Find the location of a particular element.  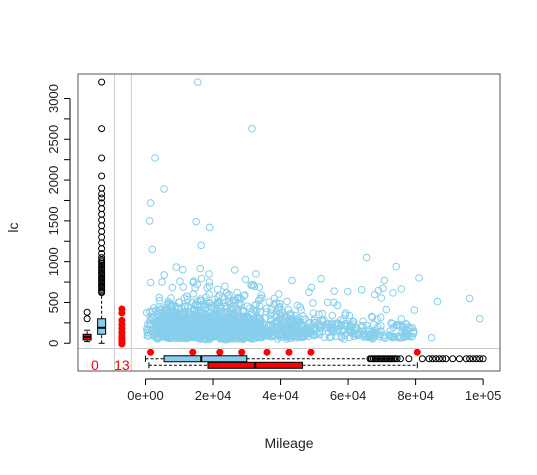

y-tick-label: 0 is located at coordinates (53, 343).